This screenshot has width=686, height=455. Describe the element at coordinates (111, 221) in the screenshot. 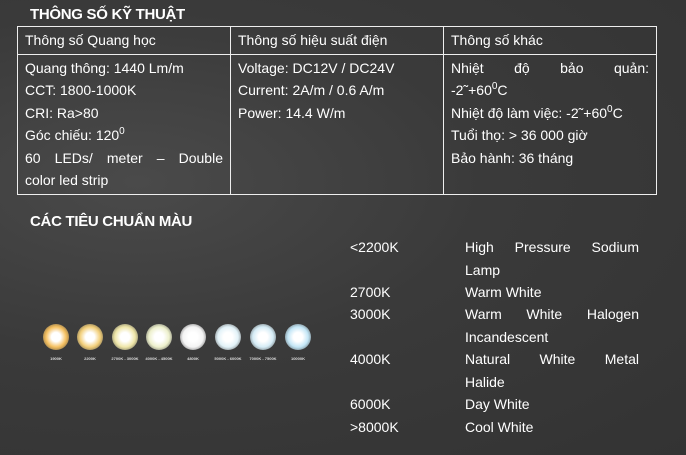

I see `color-standards-title: CÁC TIÊU CHUẨN MÀU` at that location.